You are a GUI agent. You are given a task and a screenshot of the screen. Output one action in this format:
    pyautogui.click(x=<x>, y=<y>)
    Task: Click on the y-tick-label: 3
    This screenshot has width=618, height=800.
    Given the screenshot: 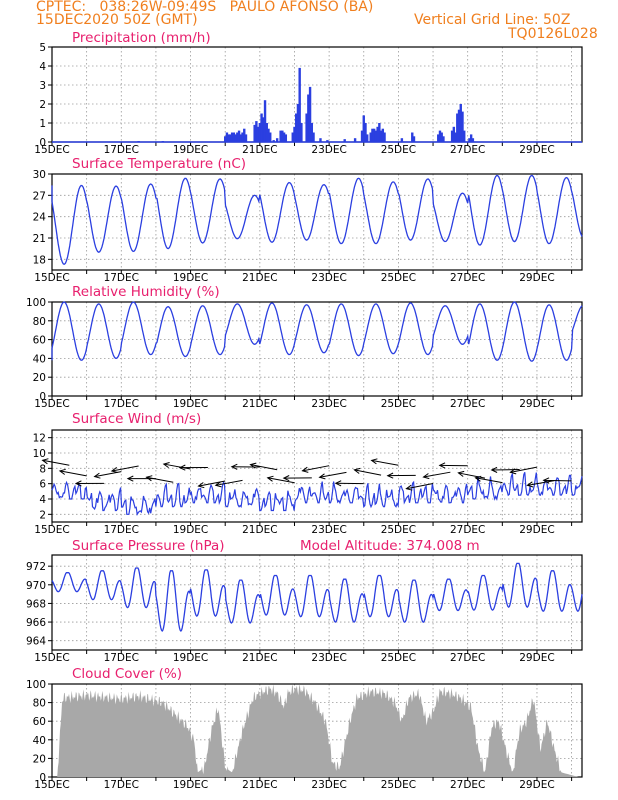 What is the action you would take?
    pyautogui.click(x=42, y=86)
    